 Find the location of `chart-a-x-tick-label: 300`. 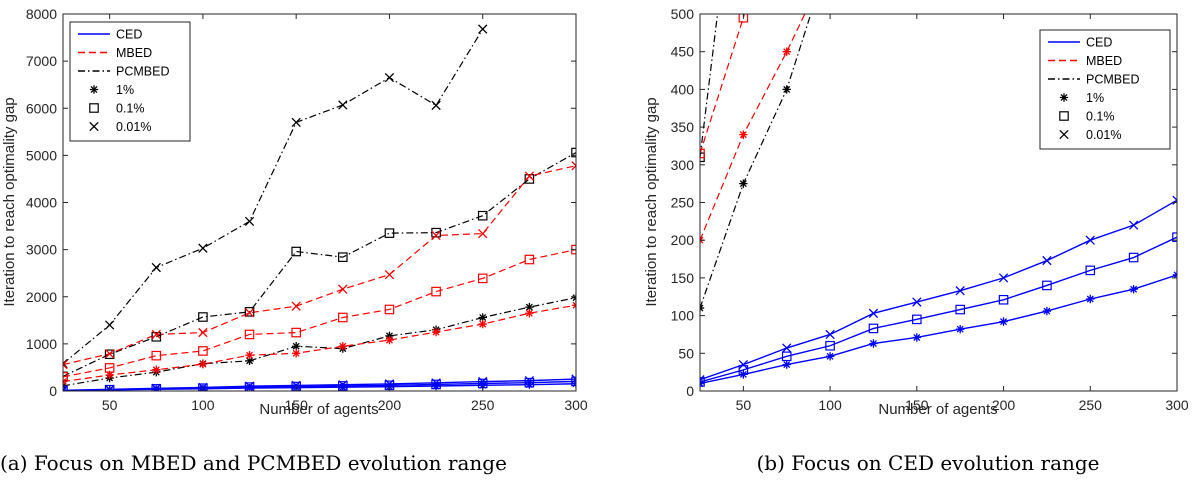

chart-a-x-tick-label: 300 is located at coordinates (576, 405).